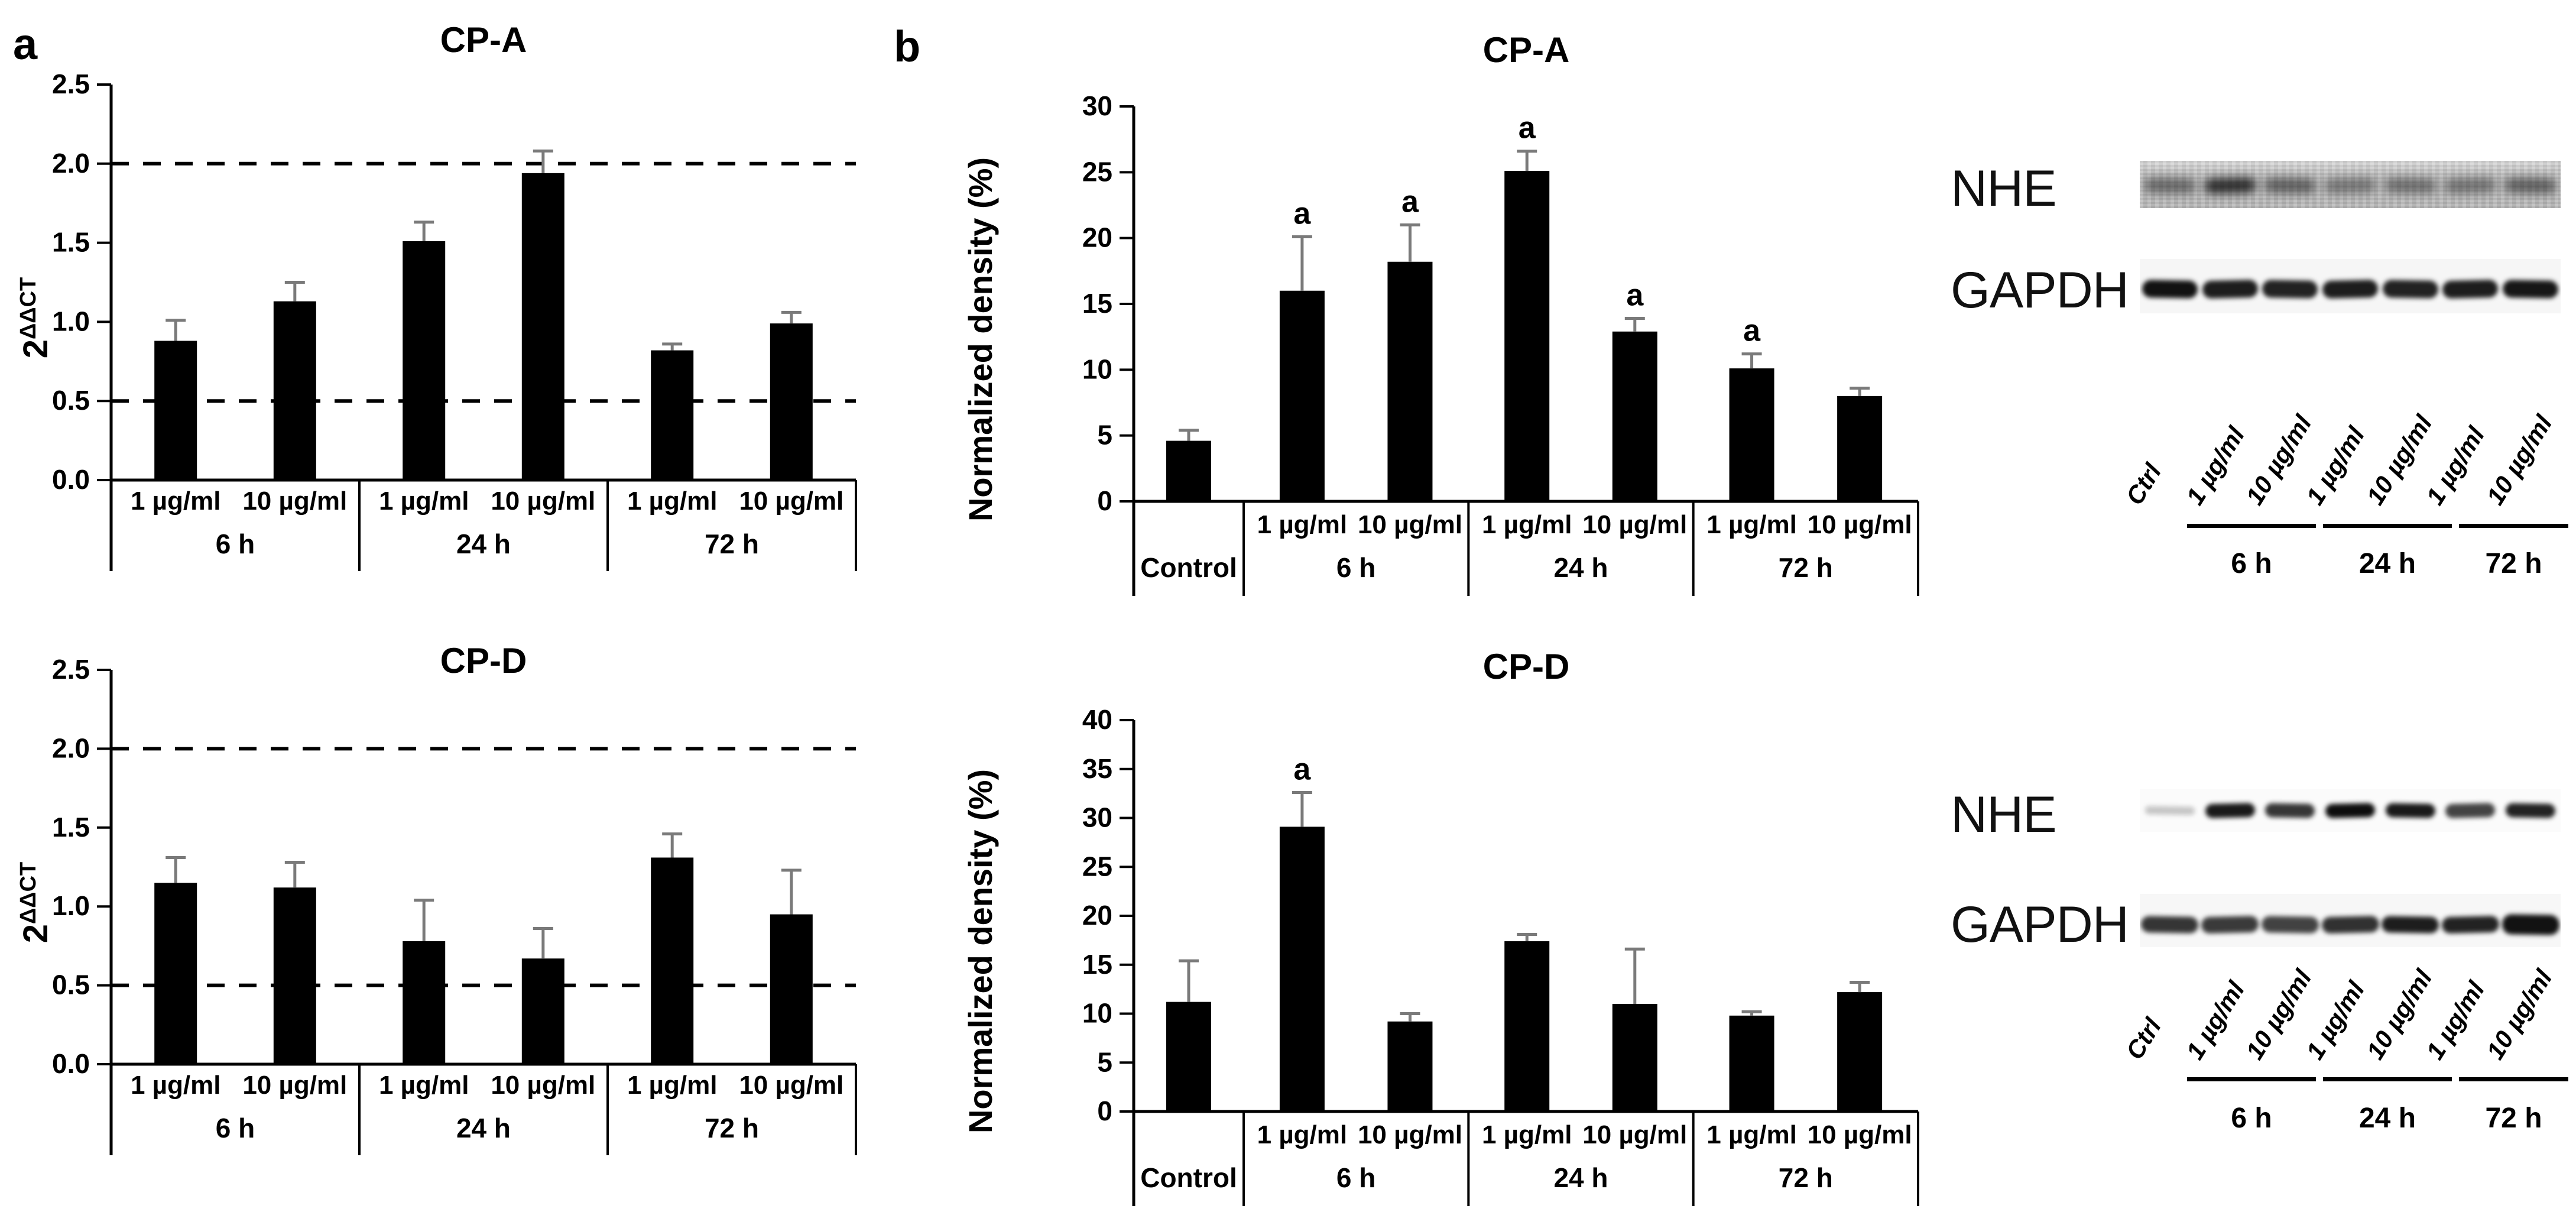 Image resolution: width=2576 pixels, height=1212 pixels. Describe the element at coordinates (175, 410) in the screenshot. I see `bar-mrna-cpa-6h-1µg/ml` at that location.